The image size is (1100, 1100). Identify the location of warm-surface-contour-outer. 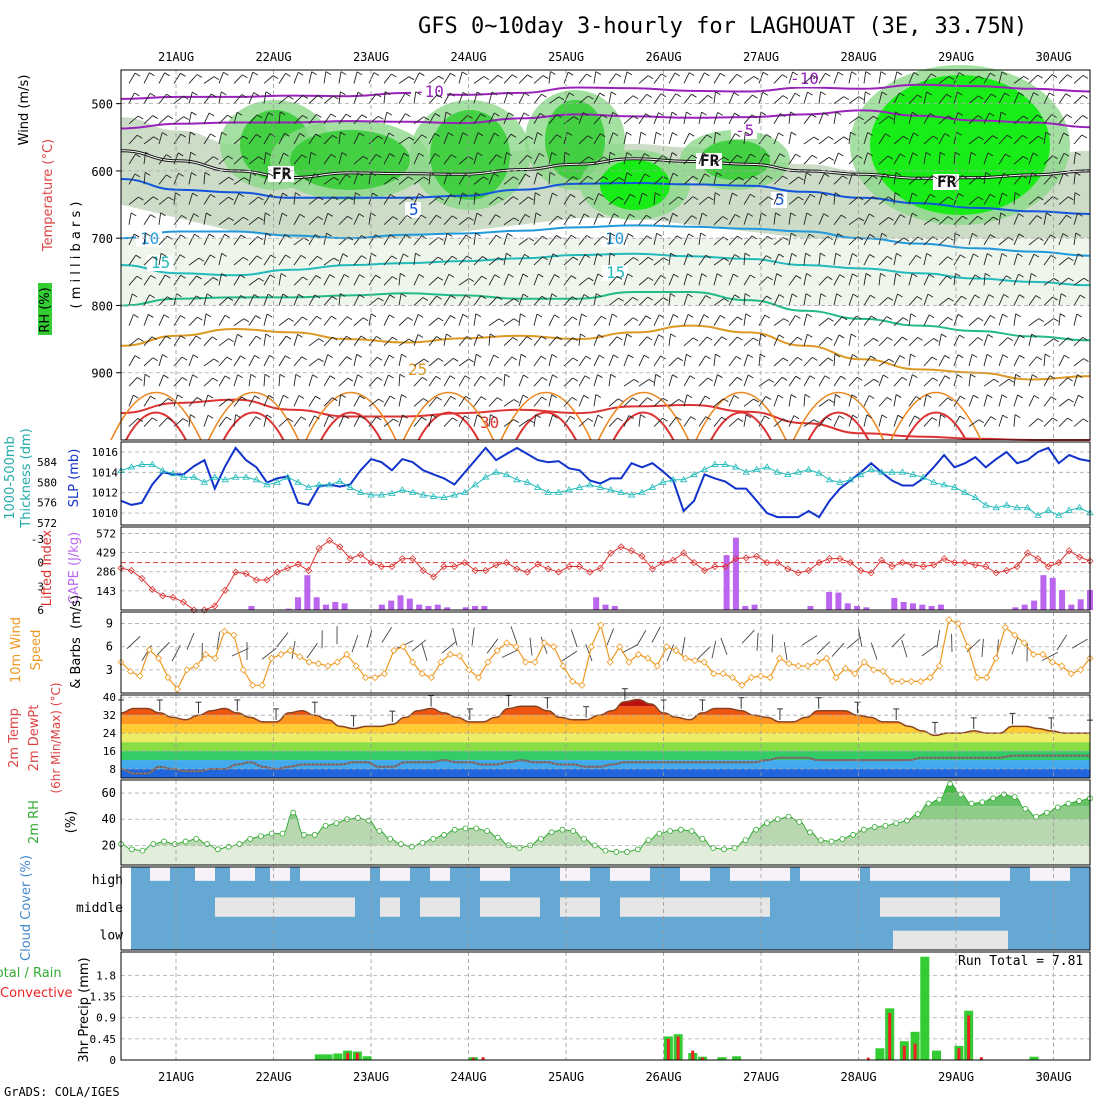
(156, 416).